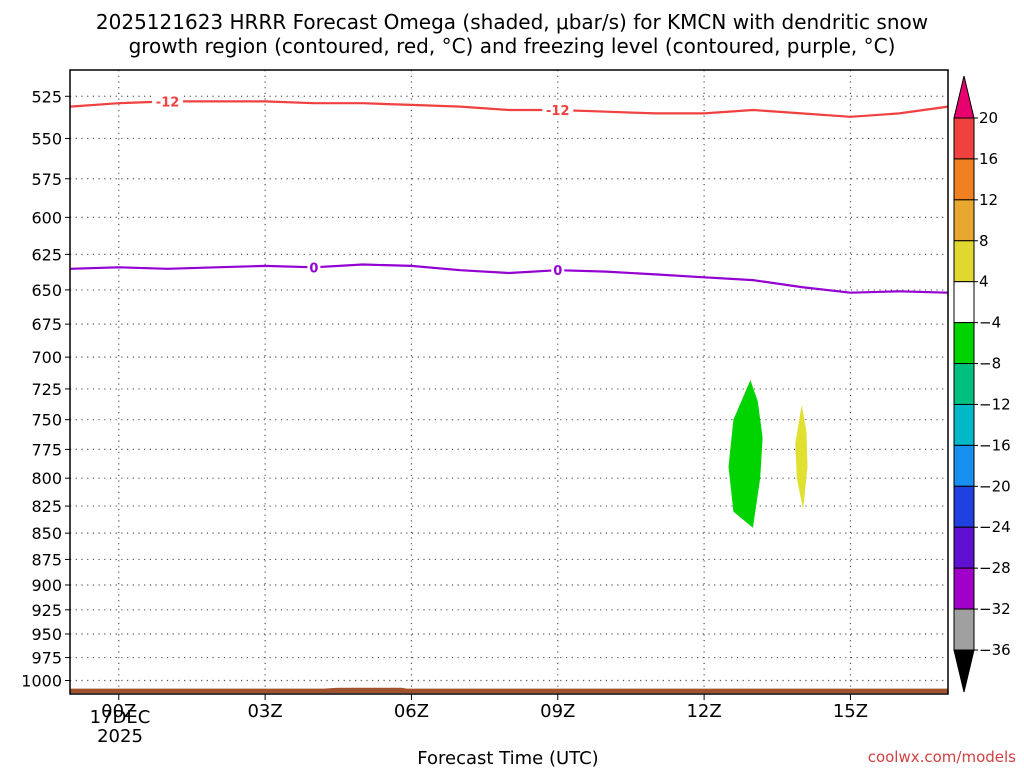 The width and height of the screenshot is (1024, 768). I want to click on x-tick-label: 09Z, so click(557, 711).